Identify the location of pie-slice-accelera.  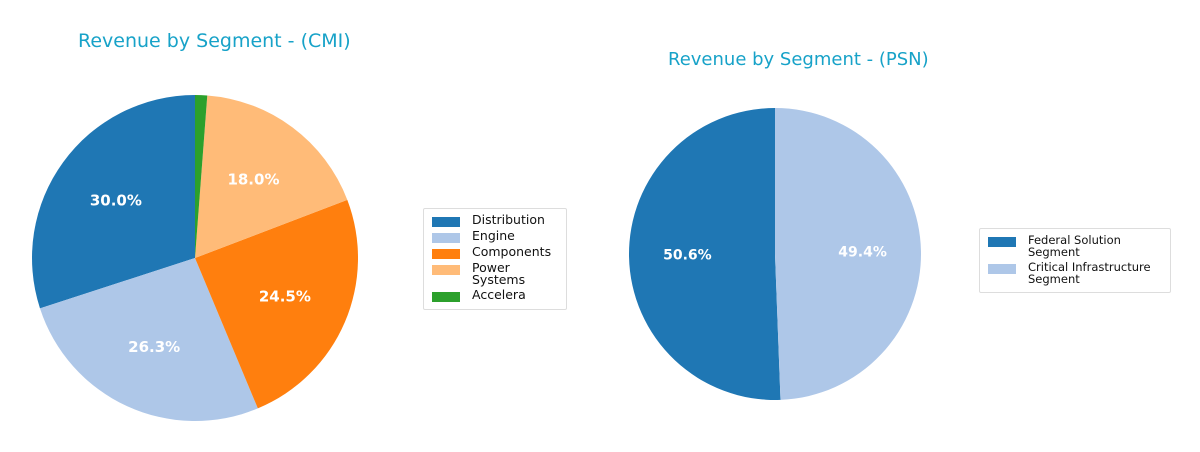
(201, 176).